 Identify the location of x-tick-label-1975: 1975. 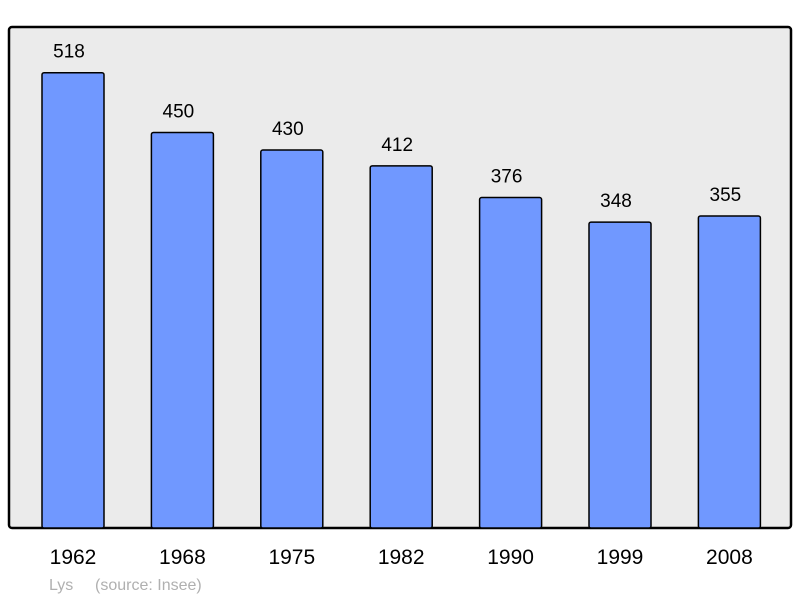
(291, 557).